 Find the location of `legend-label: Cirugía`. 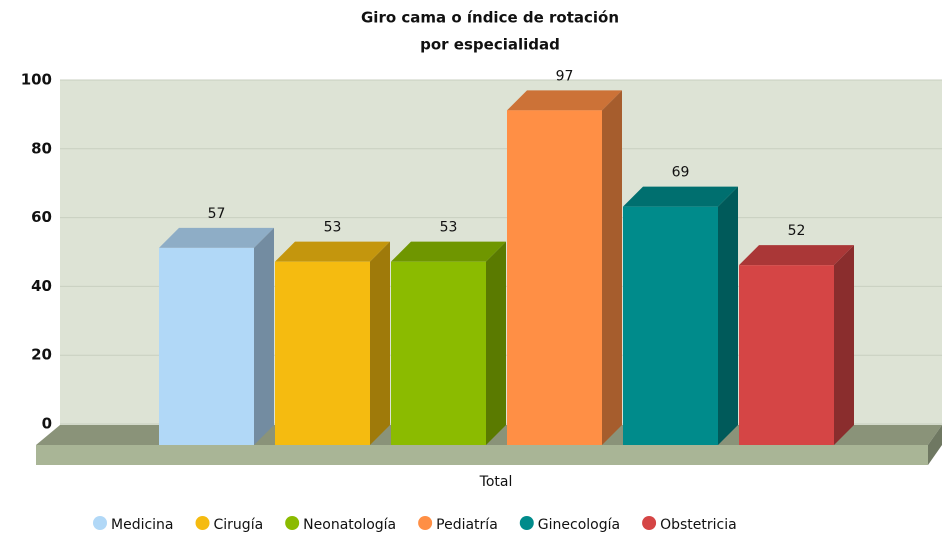

legend-label: Cirugía is located at coordinates (239, 525).